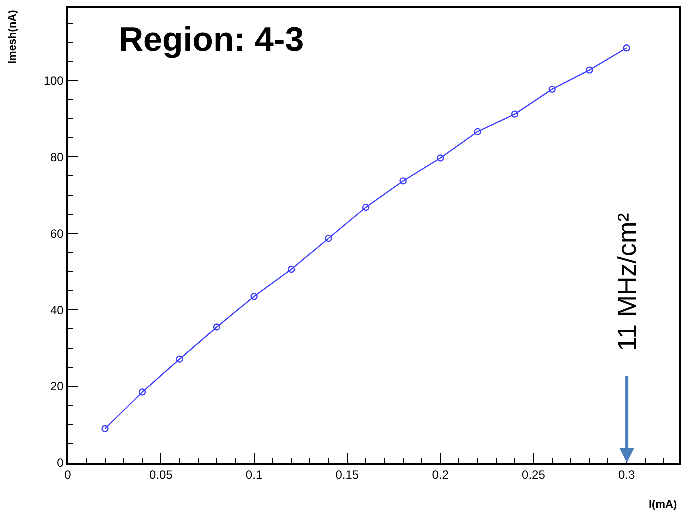  What do you see at coordinates (211, 40) in the screenshot?
I see `chart-title: Region: 4-3` at bounding box center [211, 40].